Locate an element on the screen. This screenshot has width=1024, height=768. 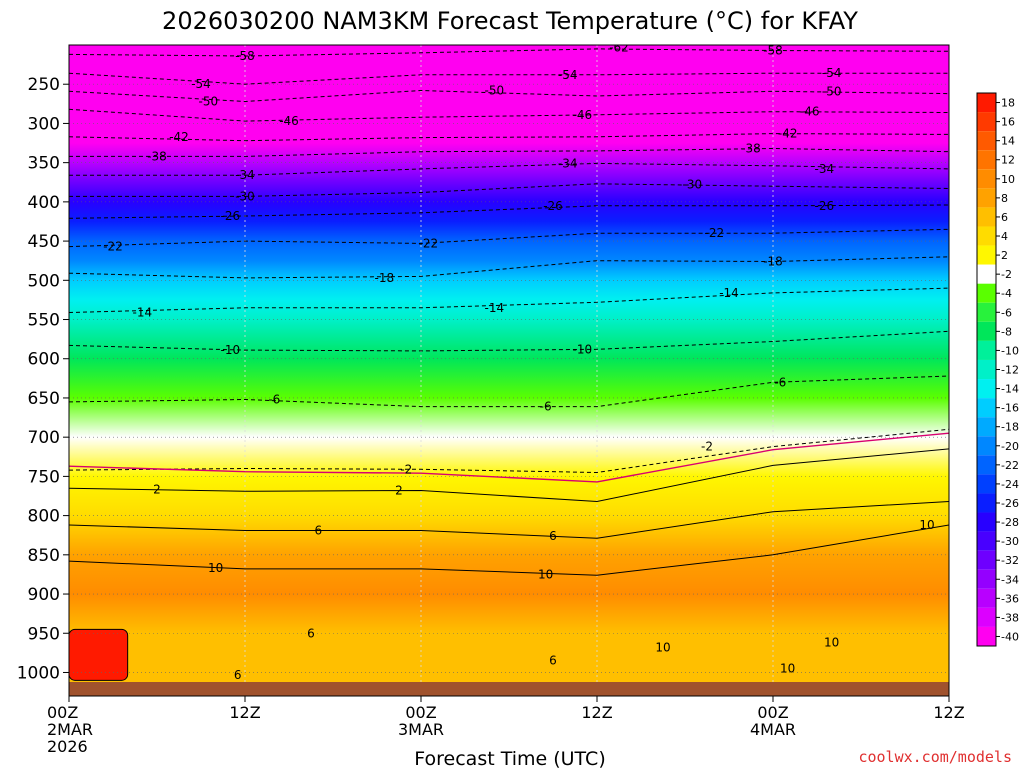
colorbar-label: -20 is located at coordinates (1010, 446).